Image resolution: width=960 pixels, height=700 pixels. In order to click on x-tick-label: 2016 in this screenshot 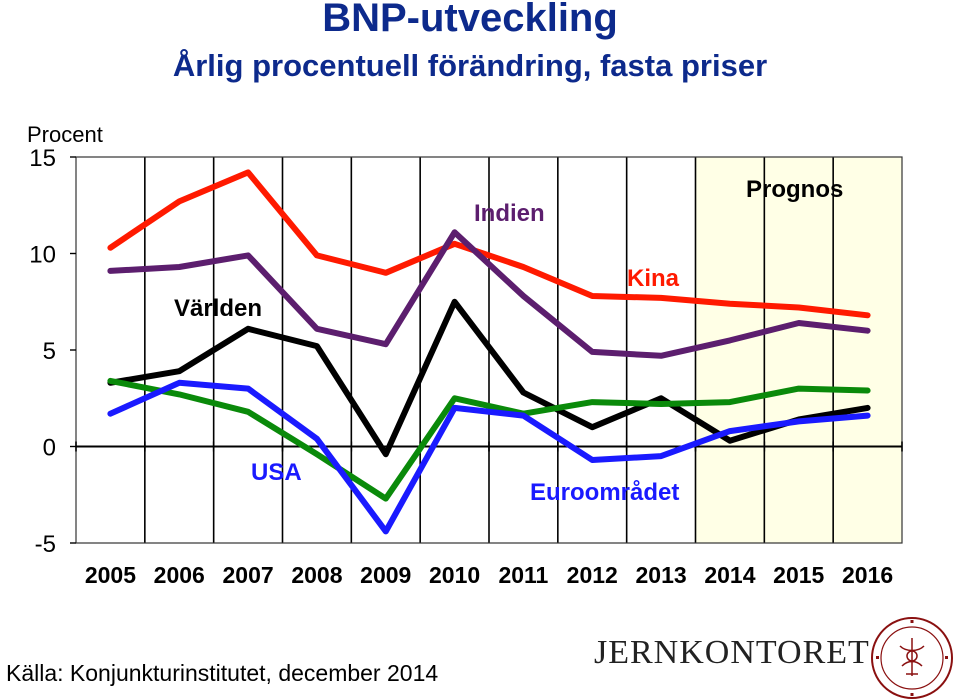, I will do `click(867, 575)`.